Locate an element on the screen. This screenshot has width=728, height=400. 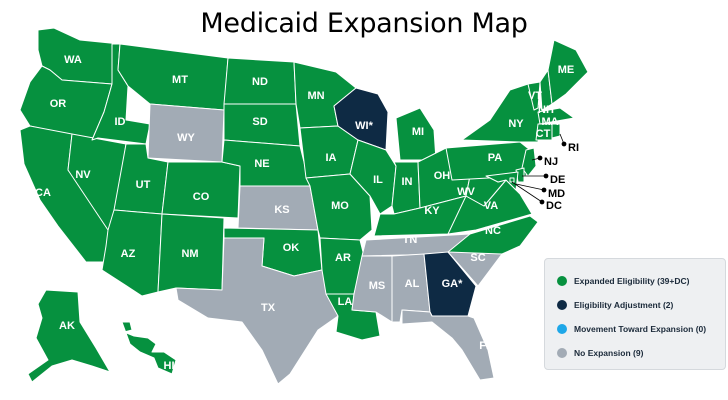
state-label-fl: FL is located at coordinates (486, 346).